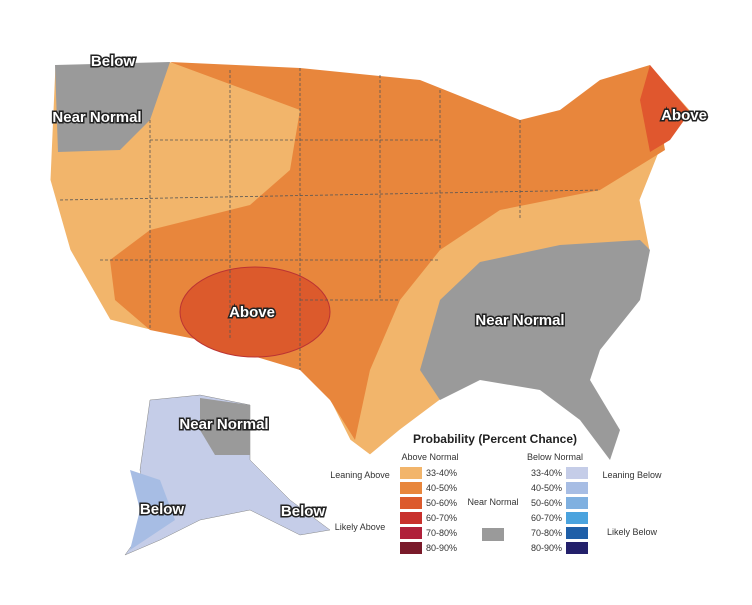  Describe the element at coordinates (632, 475) in the screenshot. I see `legend-group: Leaning Below` at that location.